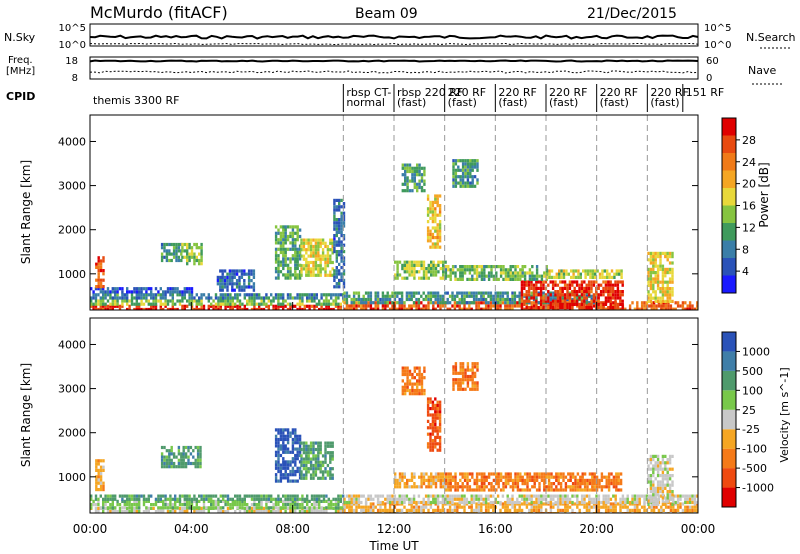 The width and height of the screenshot is (800, 554). Describe the element at coordinates (72, 274) in the screenshot. I see `y-tick-label: 1000` at that location.